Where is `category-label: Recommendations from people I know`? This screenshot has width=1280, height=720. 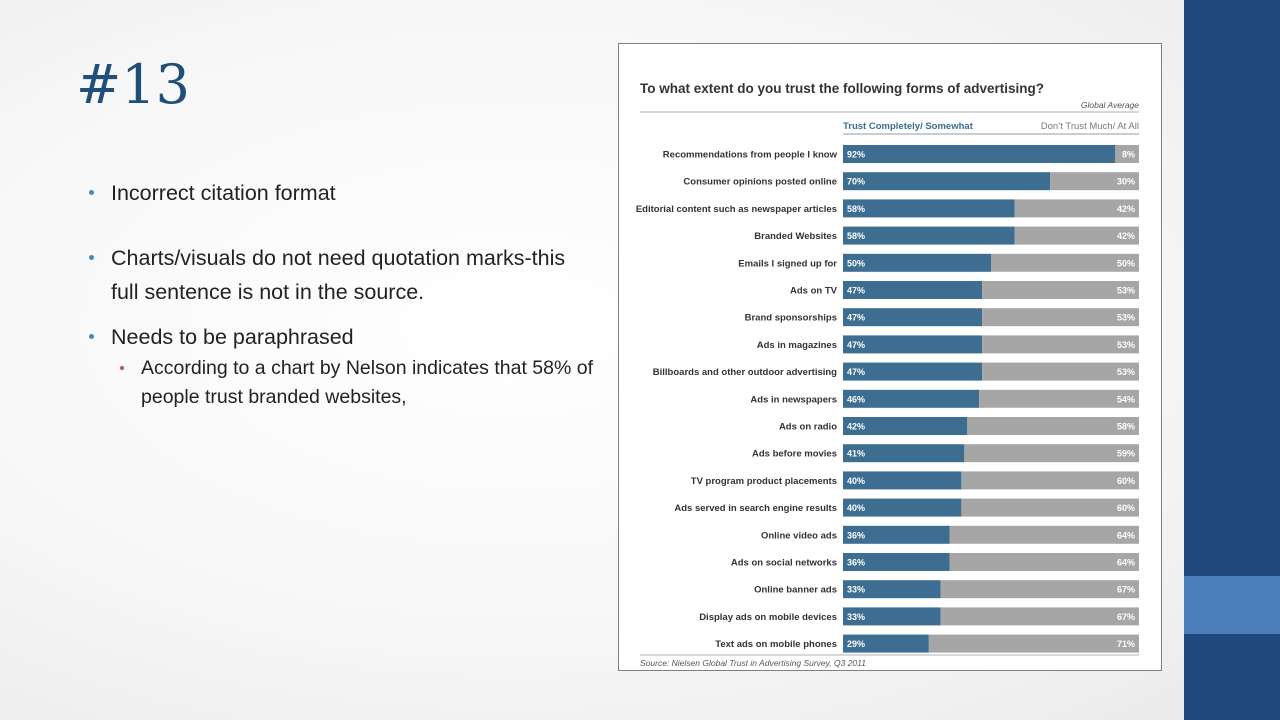
category-label: Recommendations from people I know is located at coordinates (750, 155).